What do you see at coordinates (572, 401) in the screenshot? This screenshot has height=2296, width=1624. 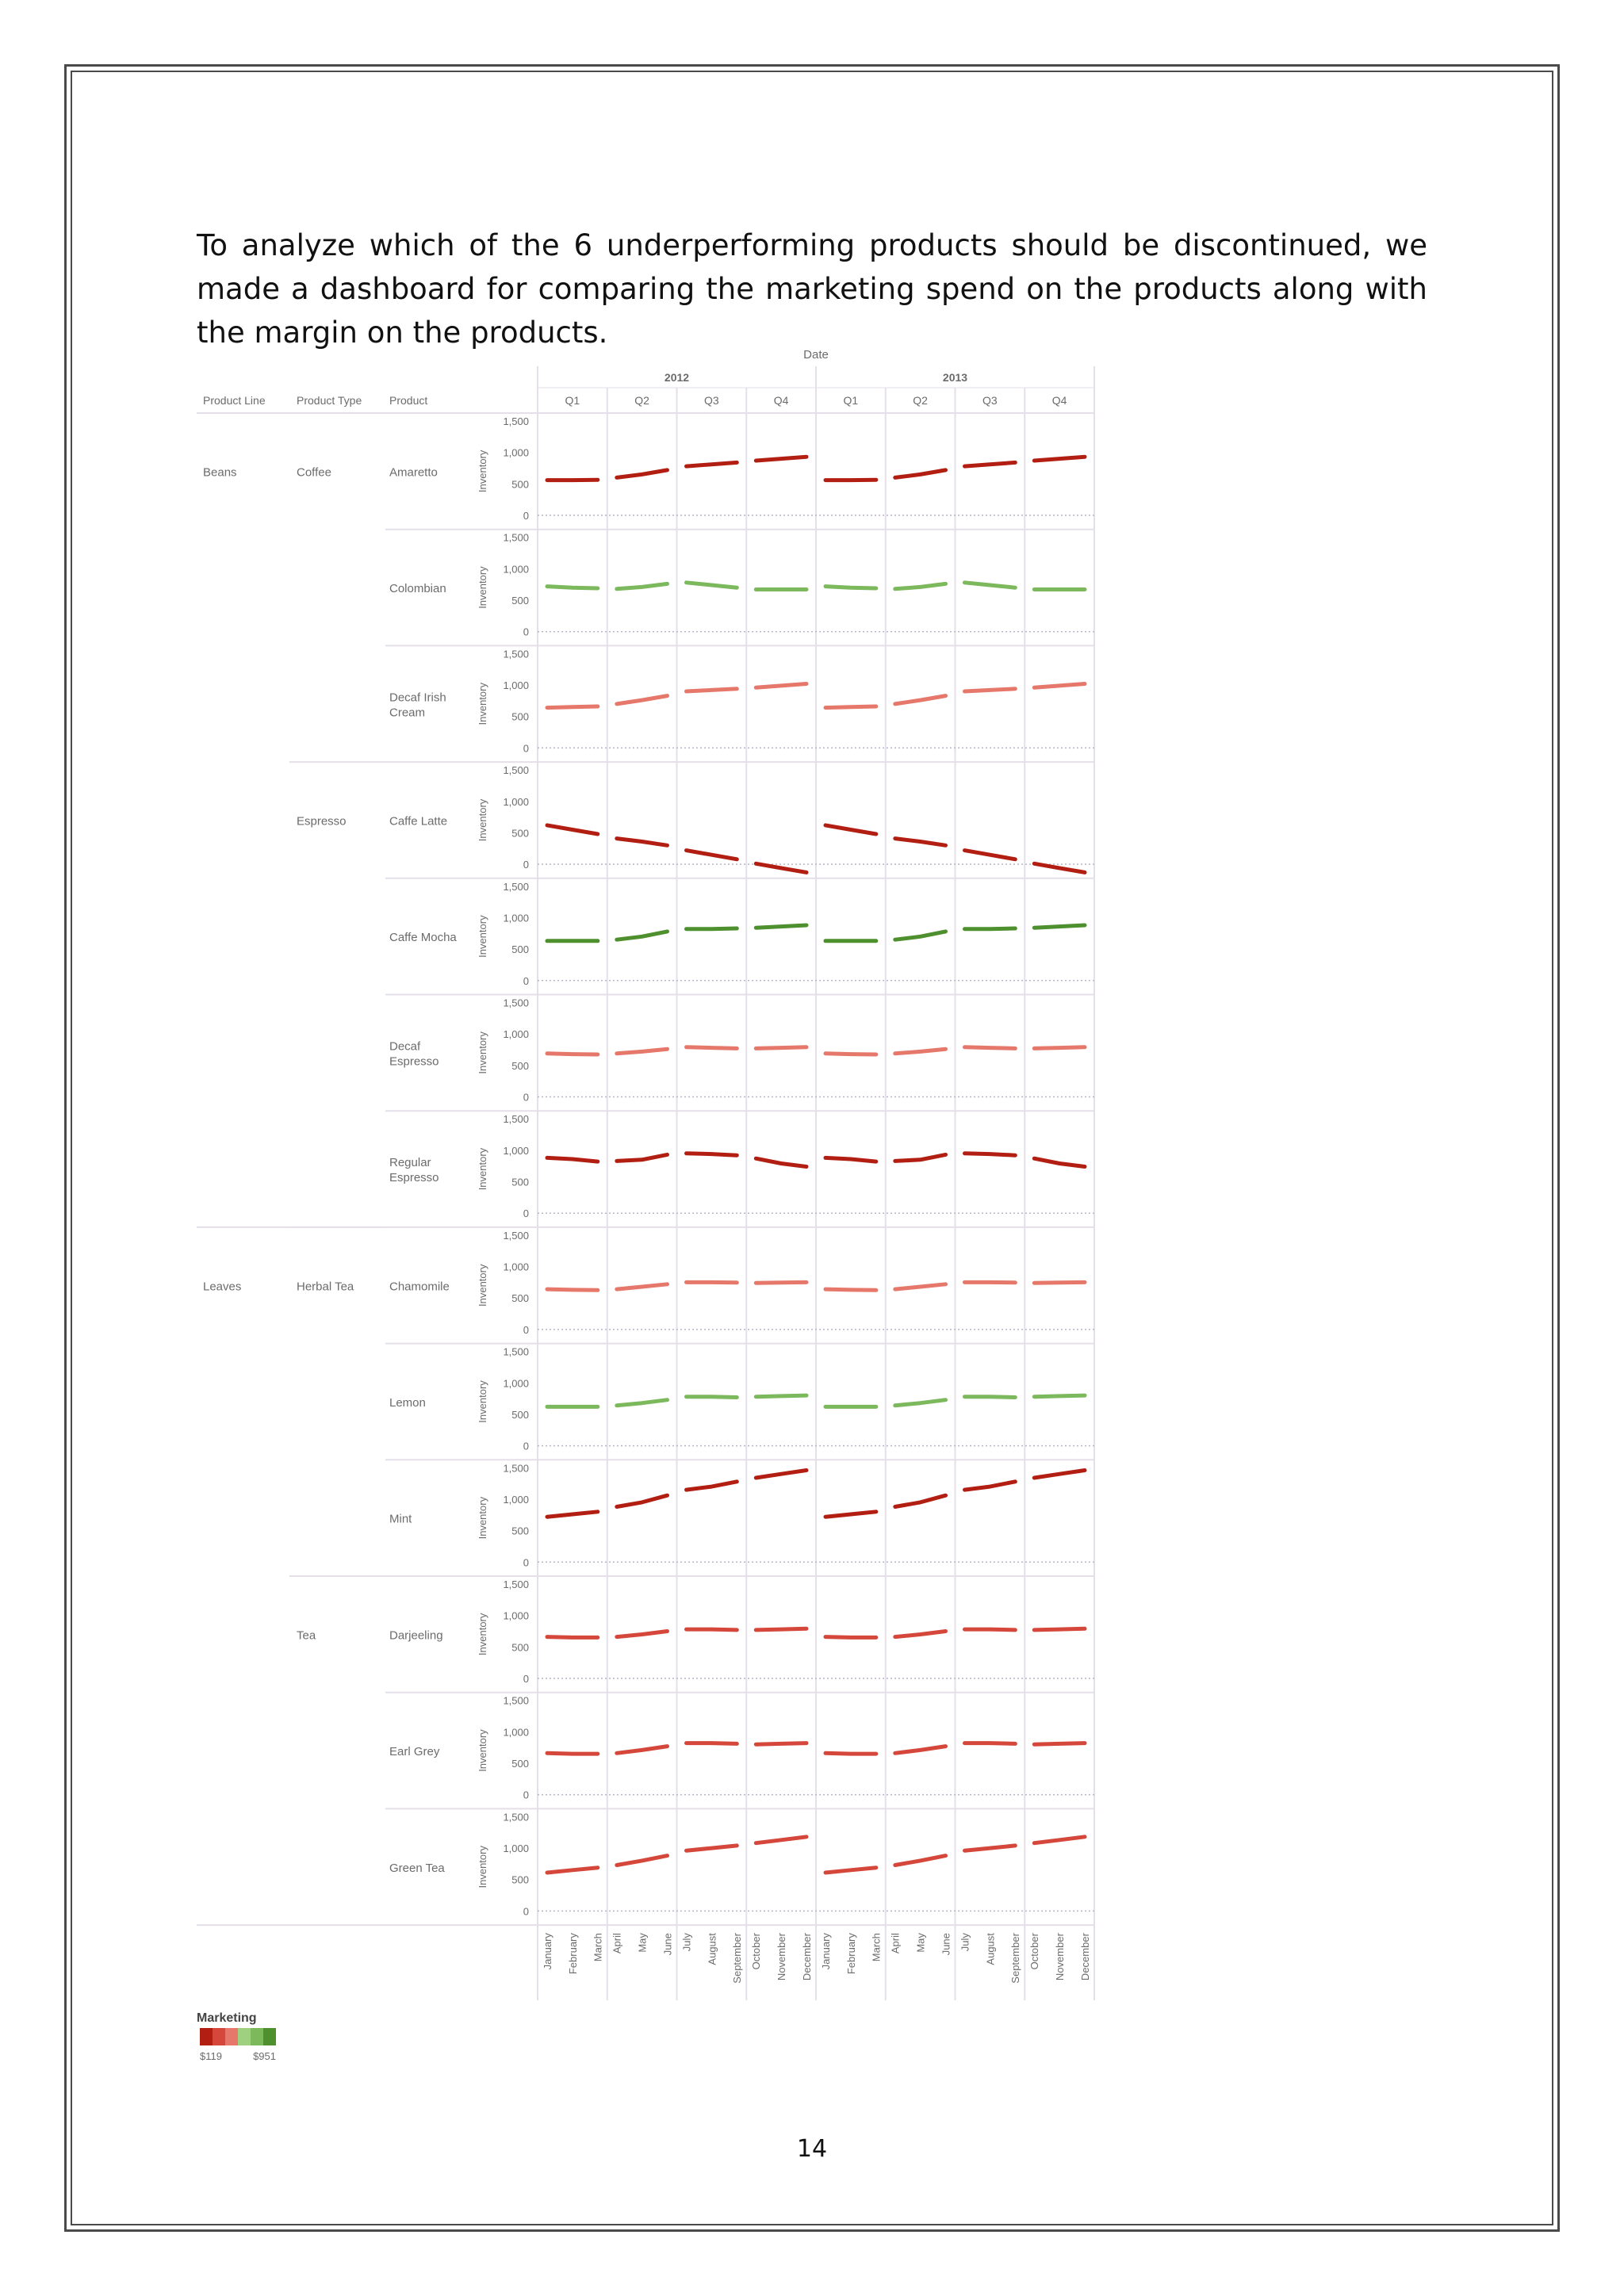 I see `quarter-label: Q1` at bounding box center [572, 401].